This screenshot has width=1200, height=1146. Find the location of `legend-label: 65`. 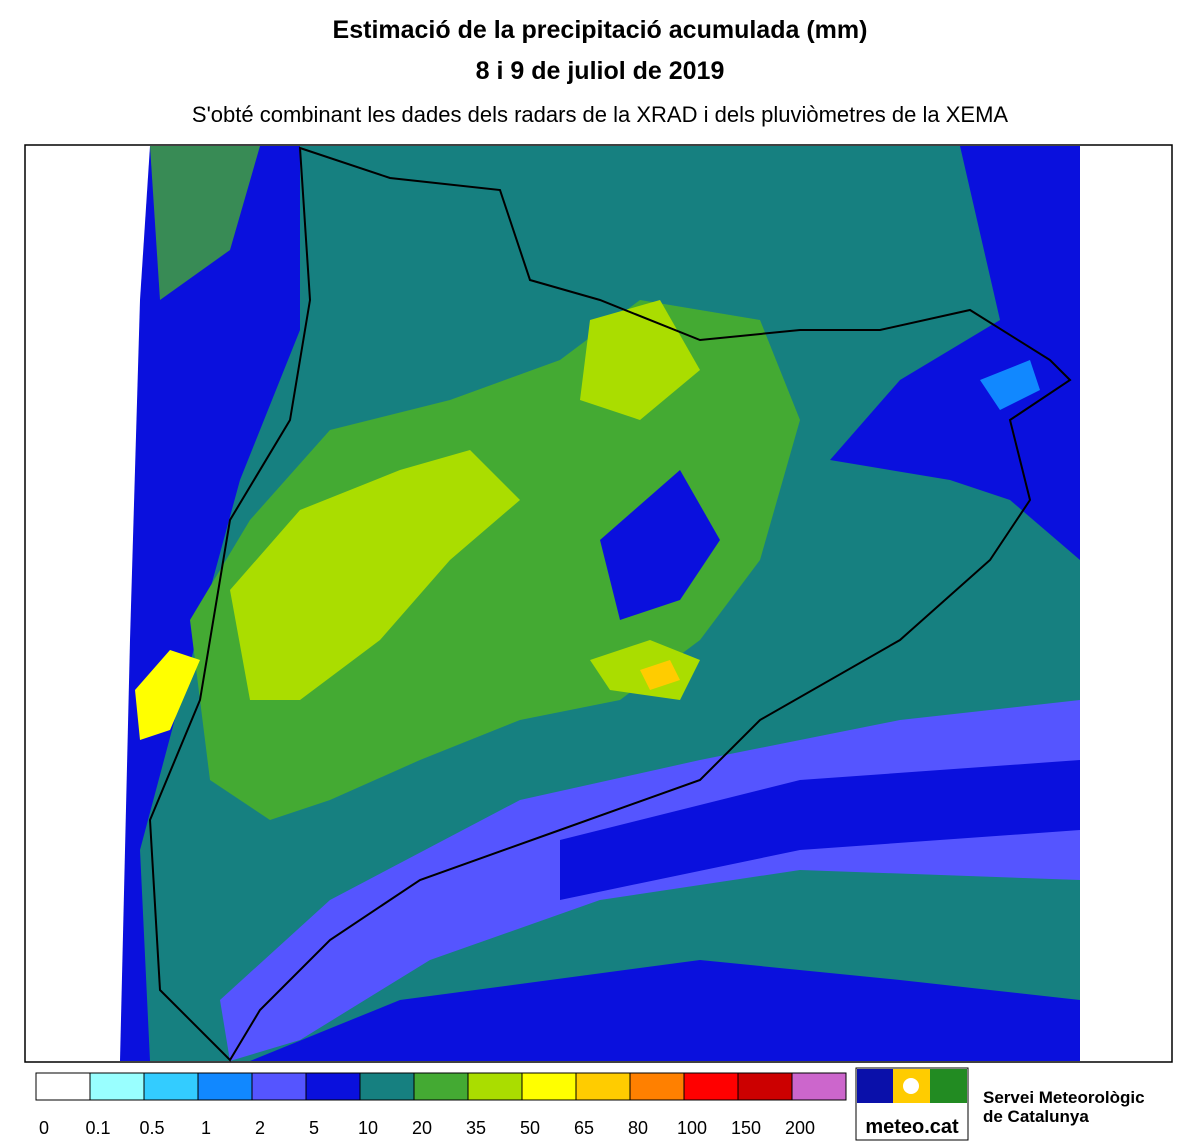

legend-label: 65 is located at coordinates (584, 1128).